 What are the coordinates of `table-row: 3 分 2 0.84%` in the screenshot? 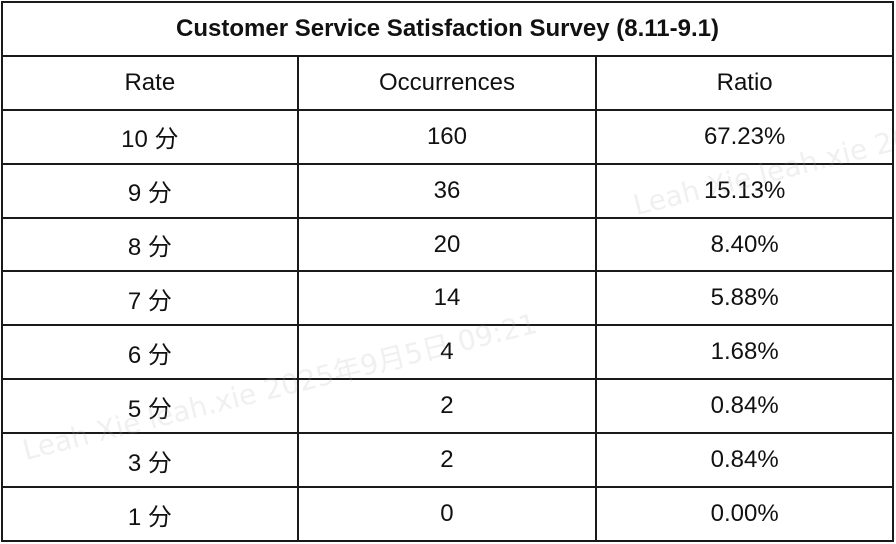 It's located at (447, 460).